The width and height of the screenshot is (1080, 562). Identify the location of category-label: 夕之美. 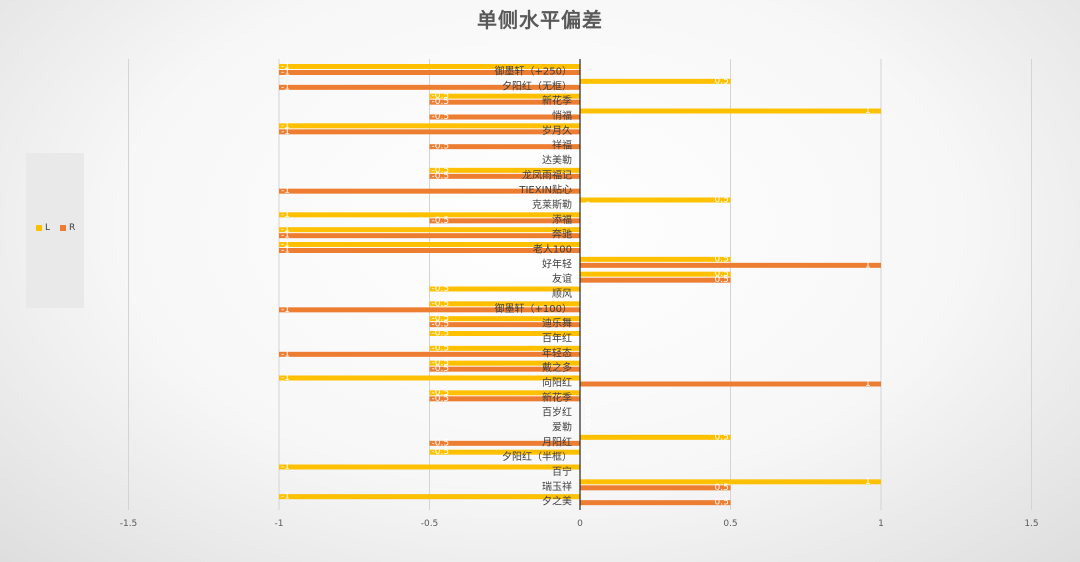
(557, 501).